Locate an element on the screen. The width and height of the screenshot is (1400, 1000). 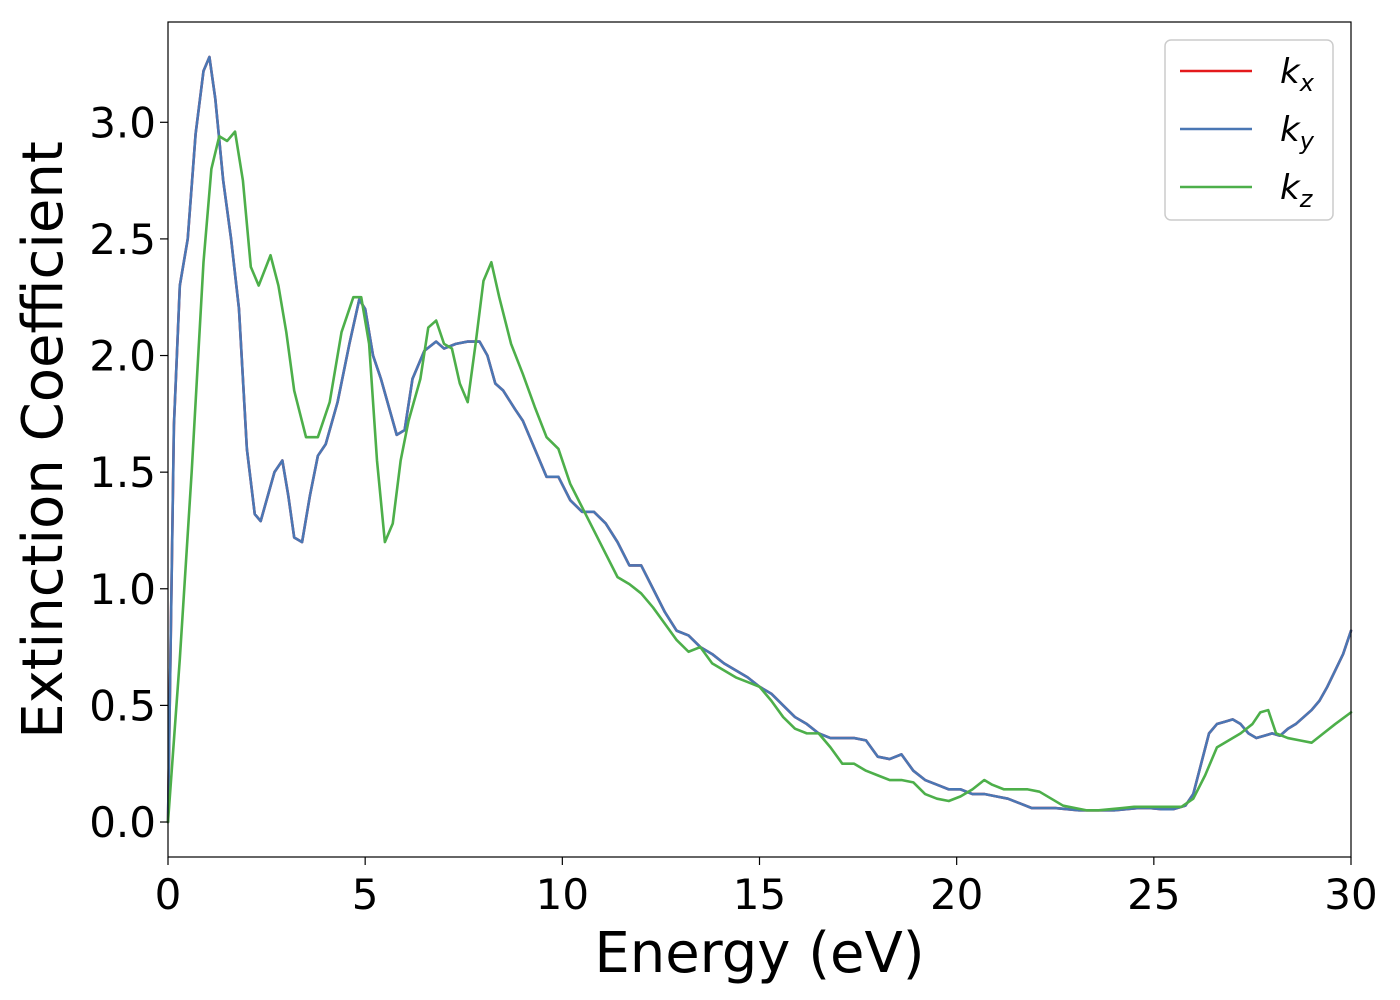
y-tick-label: 0.0 is located at coordinates (122, 822).